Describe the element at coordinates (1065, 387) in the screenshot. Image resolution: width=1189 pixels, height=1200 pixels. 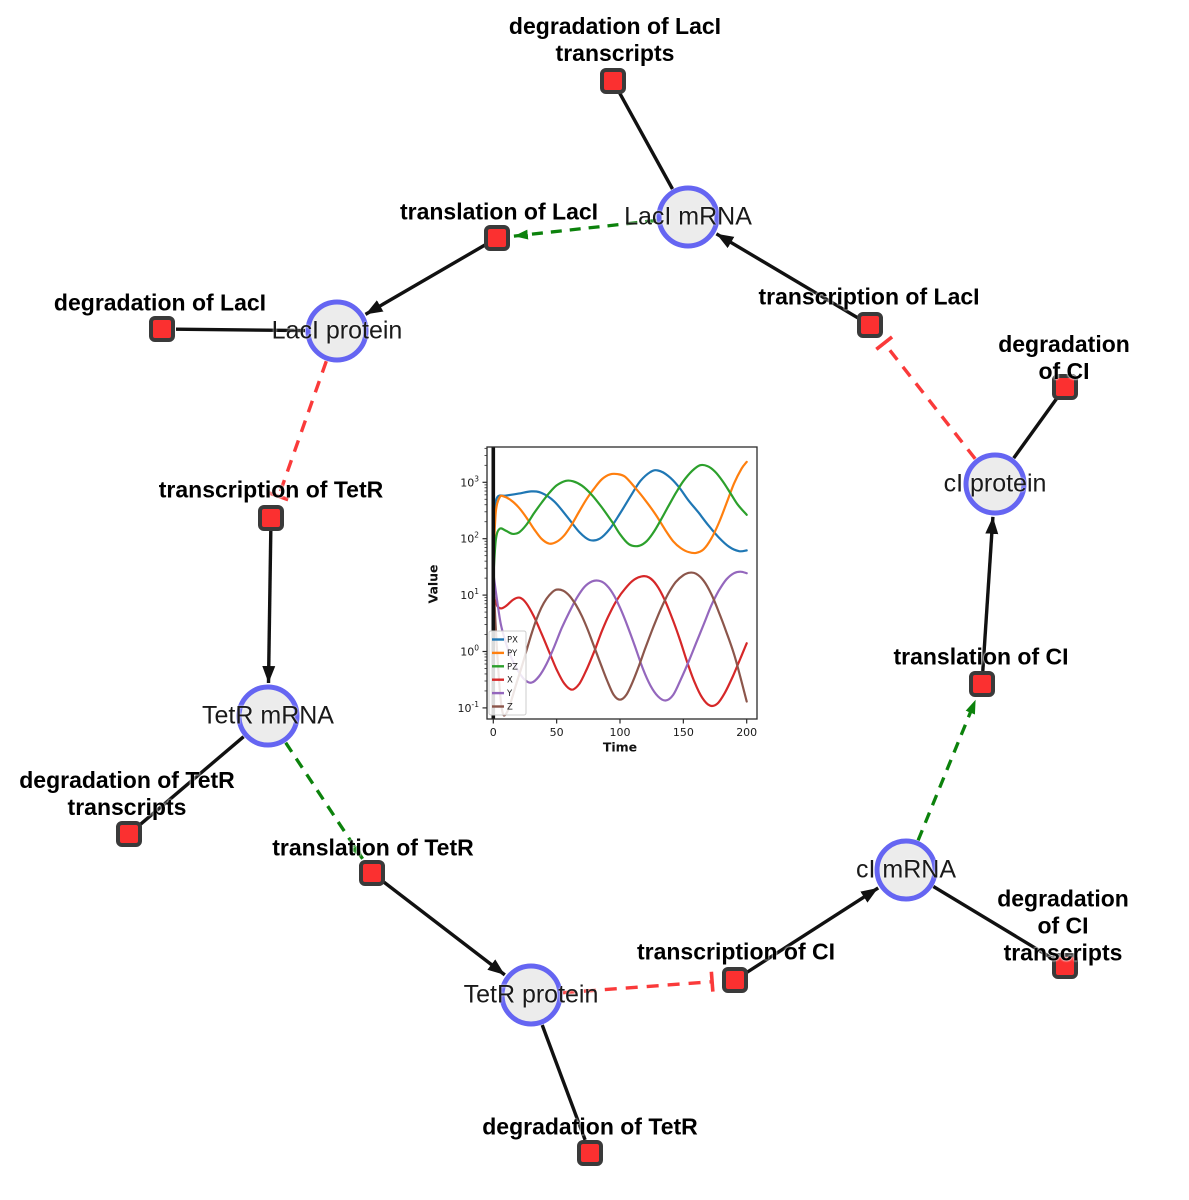
I see `process-node-deg_ci` at that location.